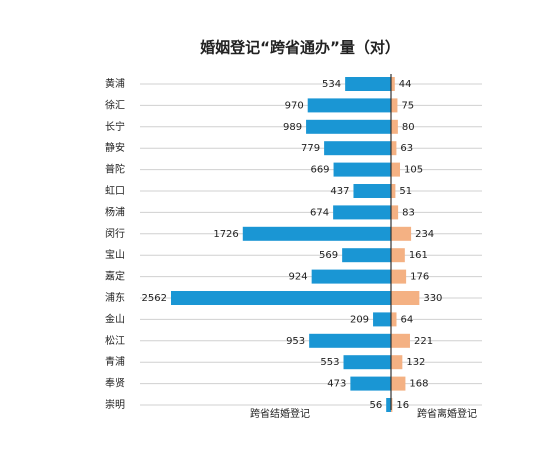 This screenshot has height=462, width=550. I want to click on value-label: 132, so click(415, 362).